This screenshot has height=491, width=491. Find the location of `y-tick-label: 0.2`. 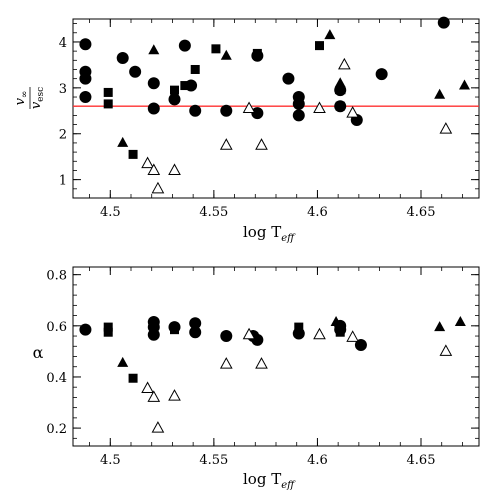

y-tick-label: 0.2 is located at coordinates (56, 429).